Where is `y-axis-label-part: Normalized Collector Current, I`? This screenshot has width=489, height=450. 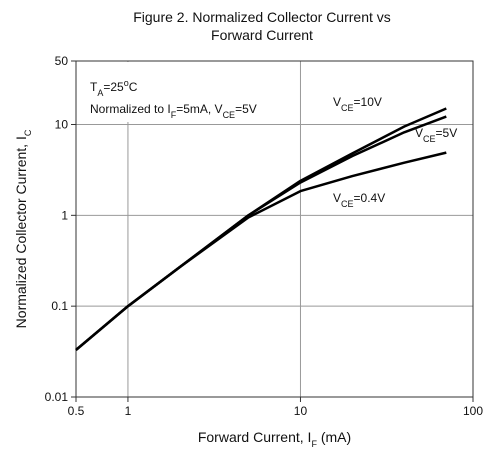 y-axis-label-part: Normalized Collector Current, I is located at coordinates (21, 232).